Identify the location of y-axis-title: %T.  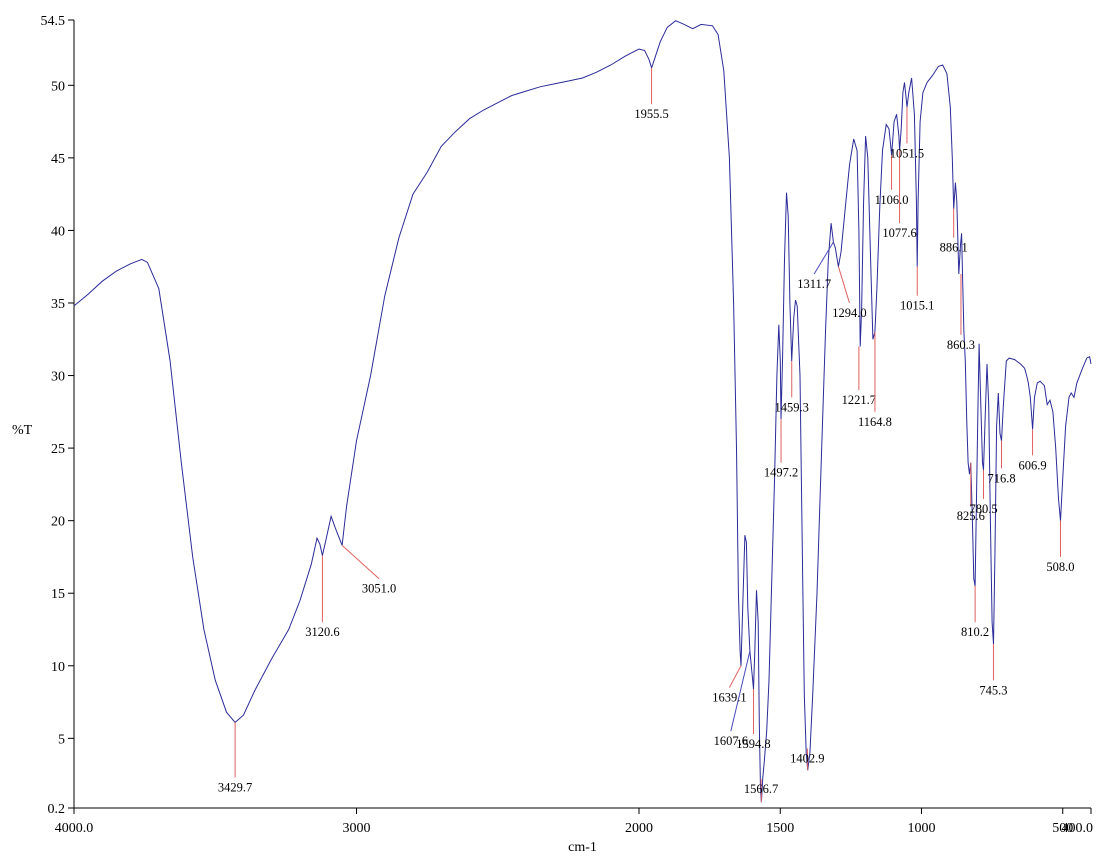
(22, 430).